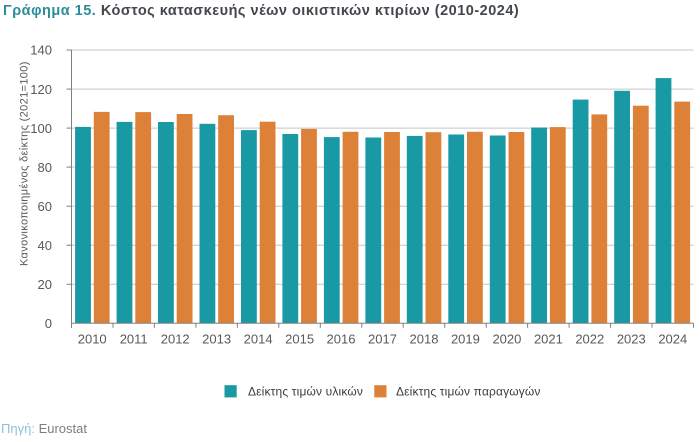 This screenshot has width=700, height=442. I want to click on svg-text: 20, so click(45, 284).